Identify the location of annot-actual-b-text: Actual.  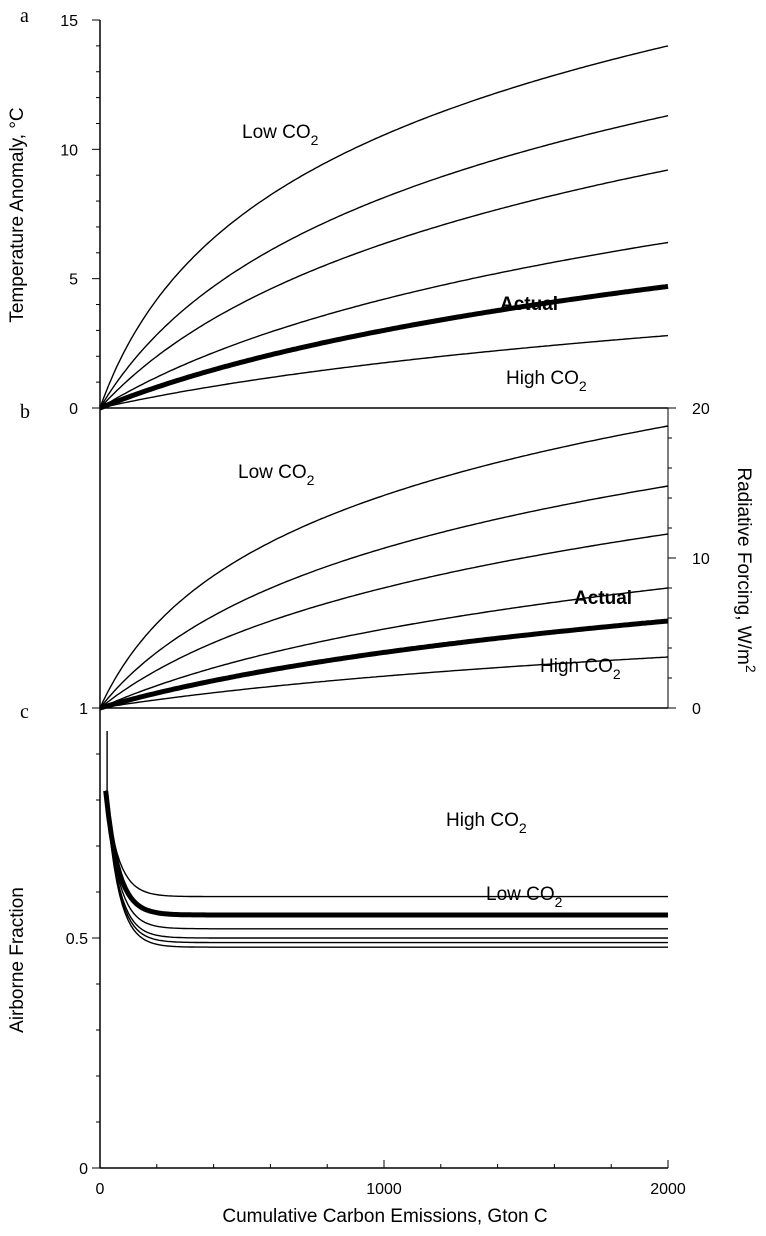
(603, 598).